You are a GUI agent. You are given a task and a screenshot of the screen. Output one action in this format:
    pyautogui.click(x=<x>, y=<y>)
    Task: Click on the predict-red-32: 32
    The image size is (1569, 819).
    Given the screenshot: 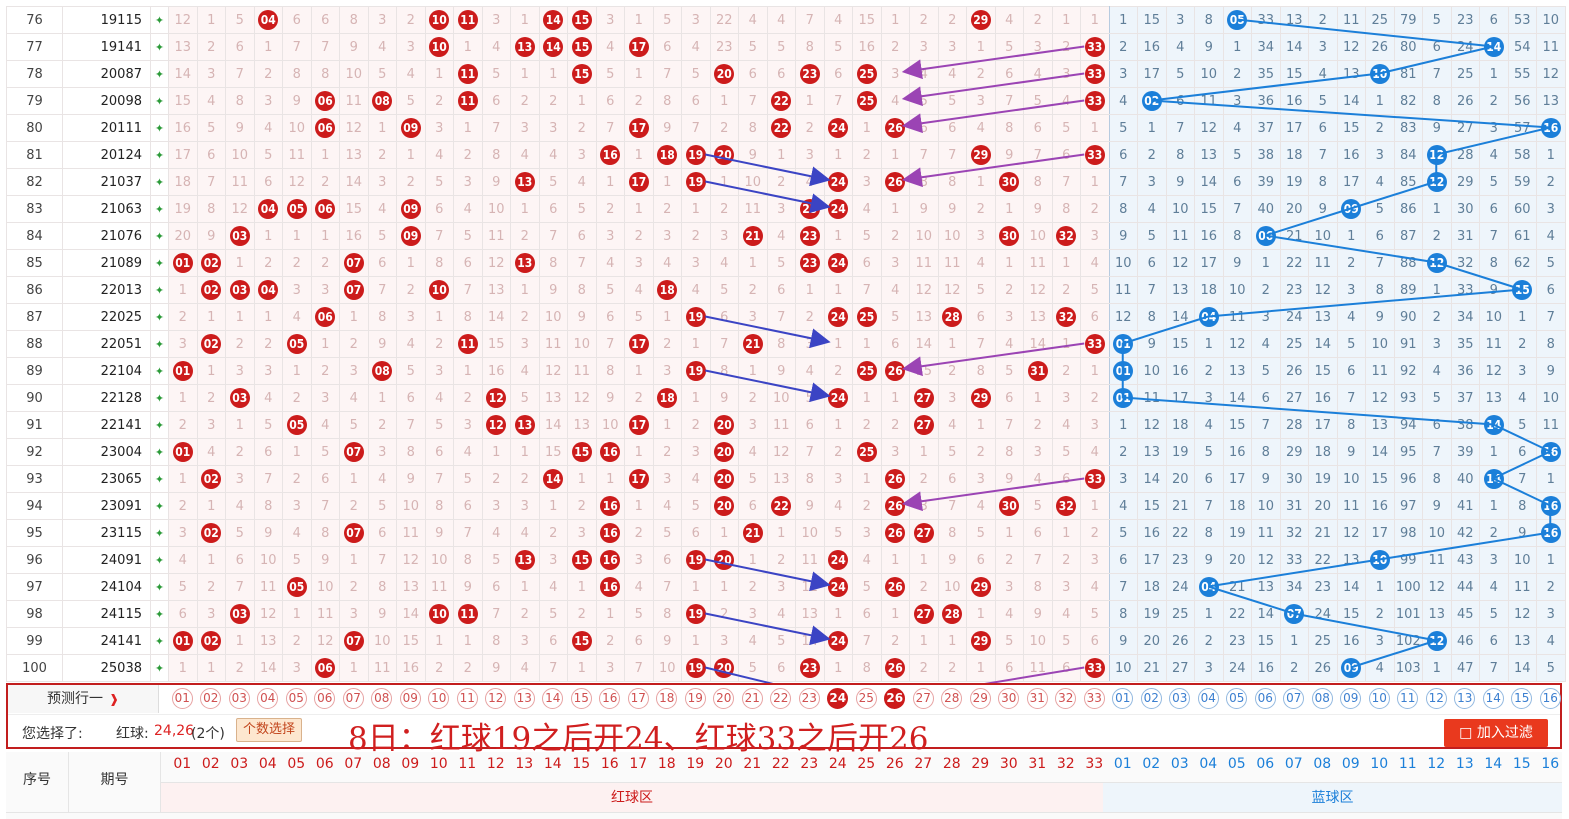 What is the action you would take?
    pyautogui.click(x=1066, y=698)
    